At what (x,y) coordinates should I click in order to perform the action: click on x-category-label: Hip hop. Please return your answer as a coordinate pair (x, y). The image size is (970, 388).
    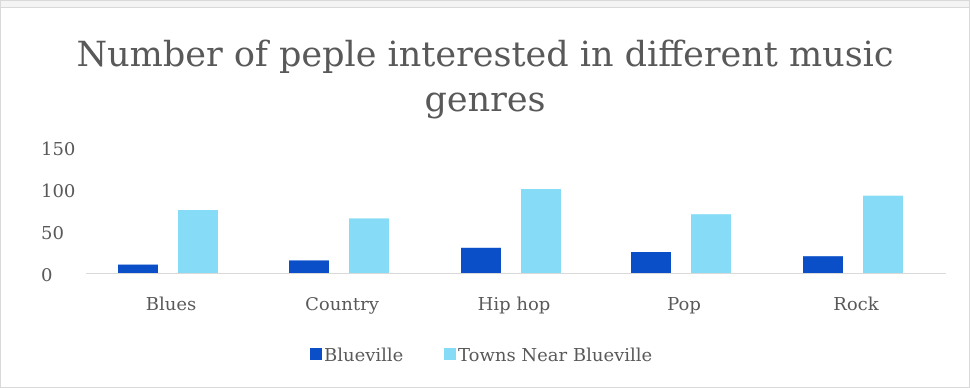
    Looking at the image, I should click on (514, 304).